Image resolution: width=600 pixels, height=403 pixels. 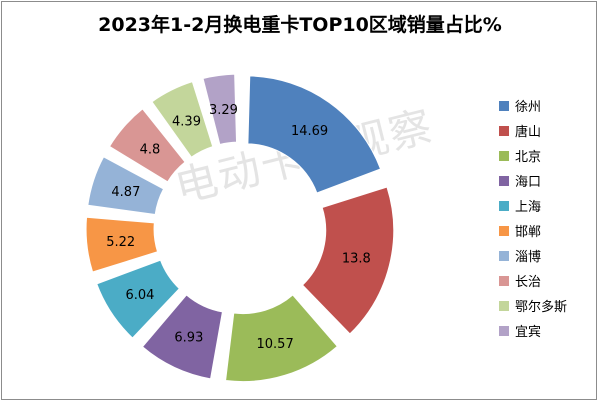 What do you see at coordinates (139, 295) in the screenshot?
I see `data-label-5: 6.04` at bounding box center [139, 295].